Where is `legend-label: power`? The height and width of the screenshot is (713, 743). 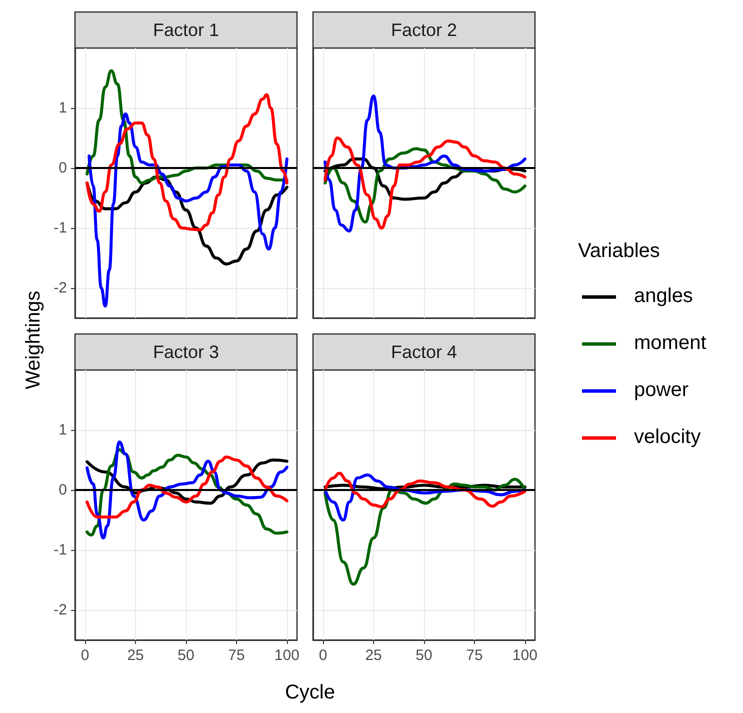
legend-label: power is located at coordinates (661, 390).